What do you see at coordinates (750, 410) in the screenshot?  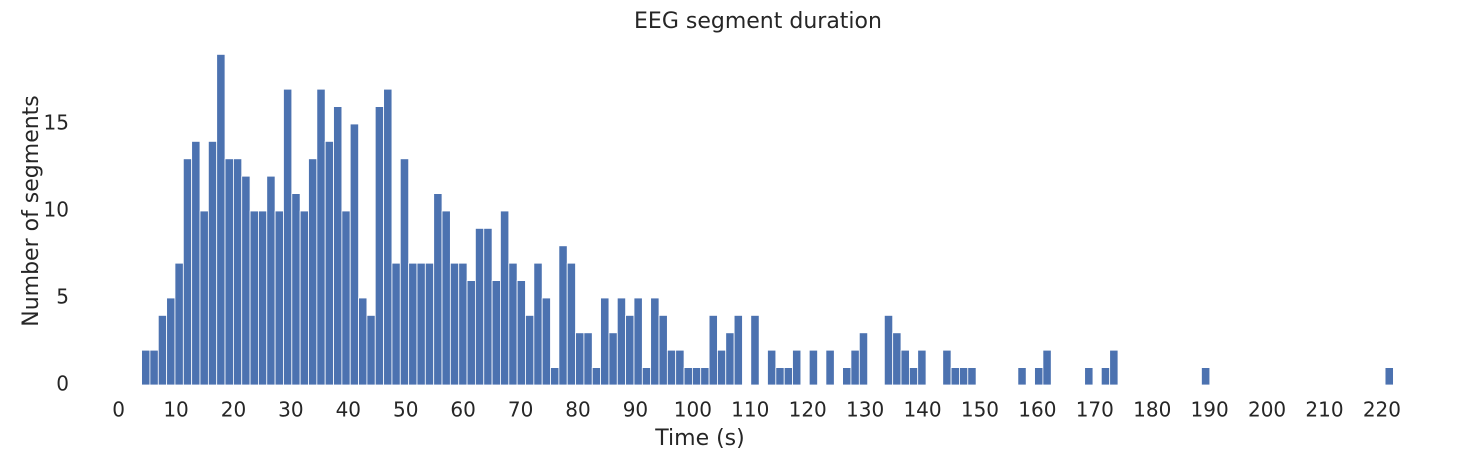 I see `x-tick-label: 110` at bounding box center [750, 410].